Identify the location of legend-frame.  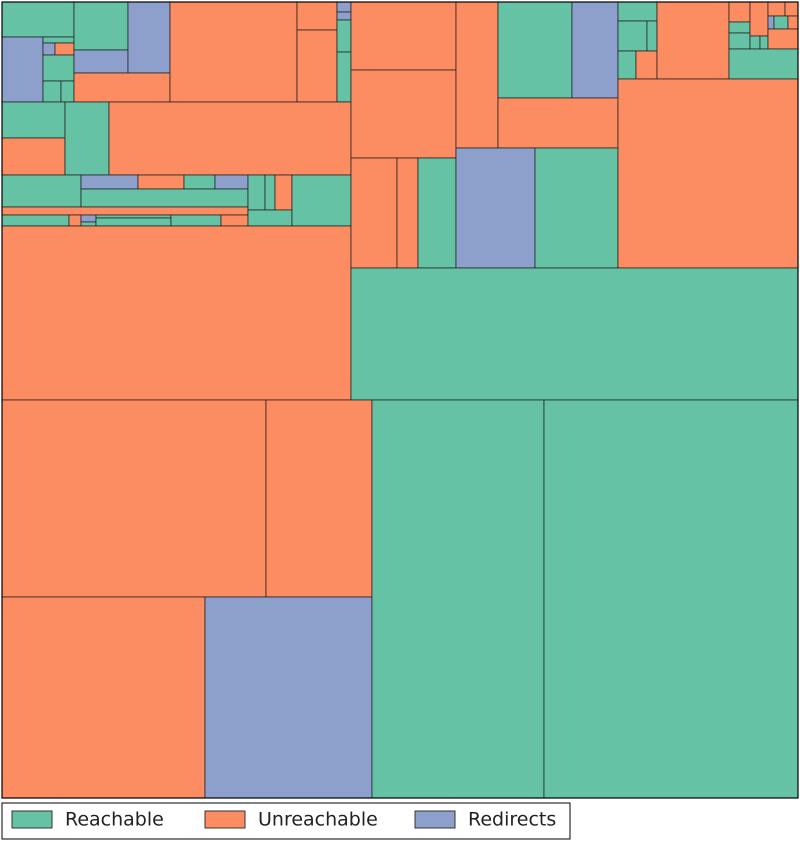
(286, 821).